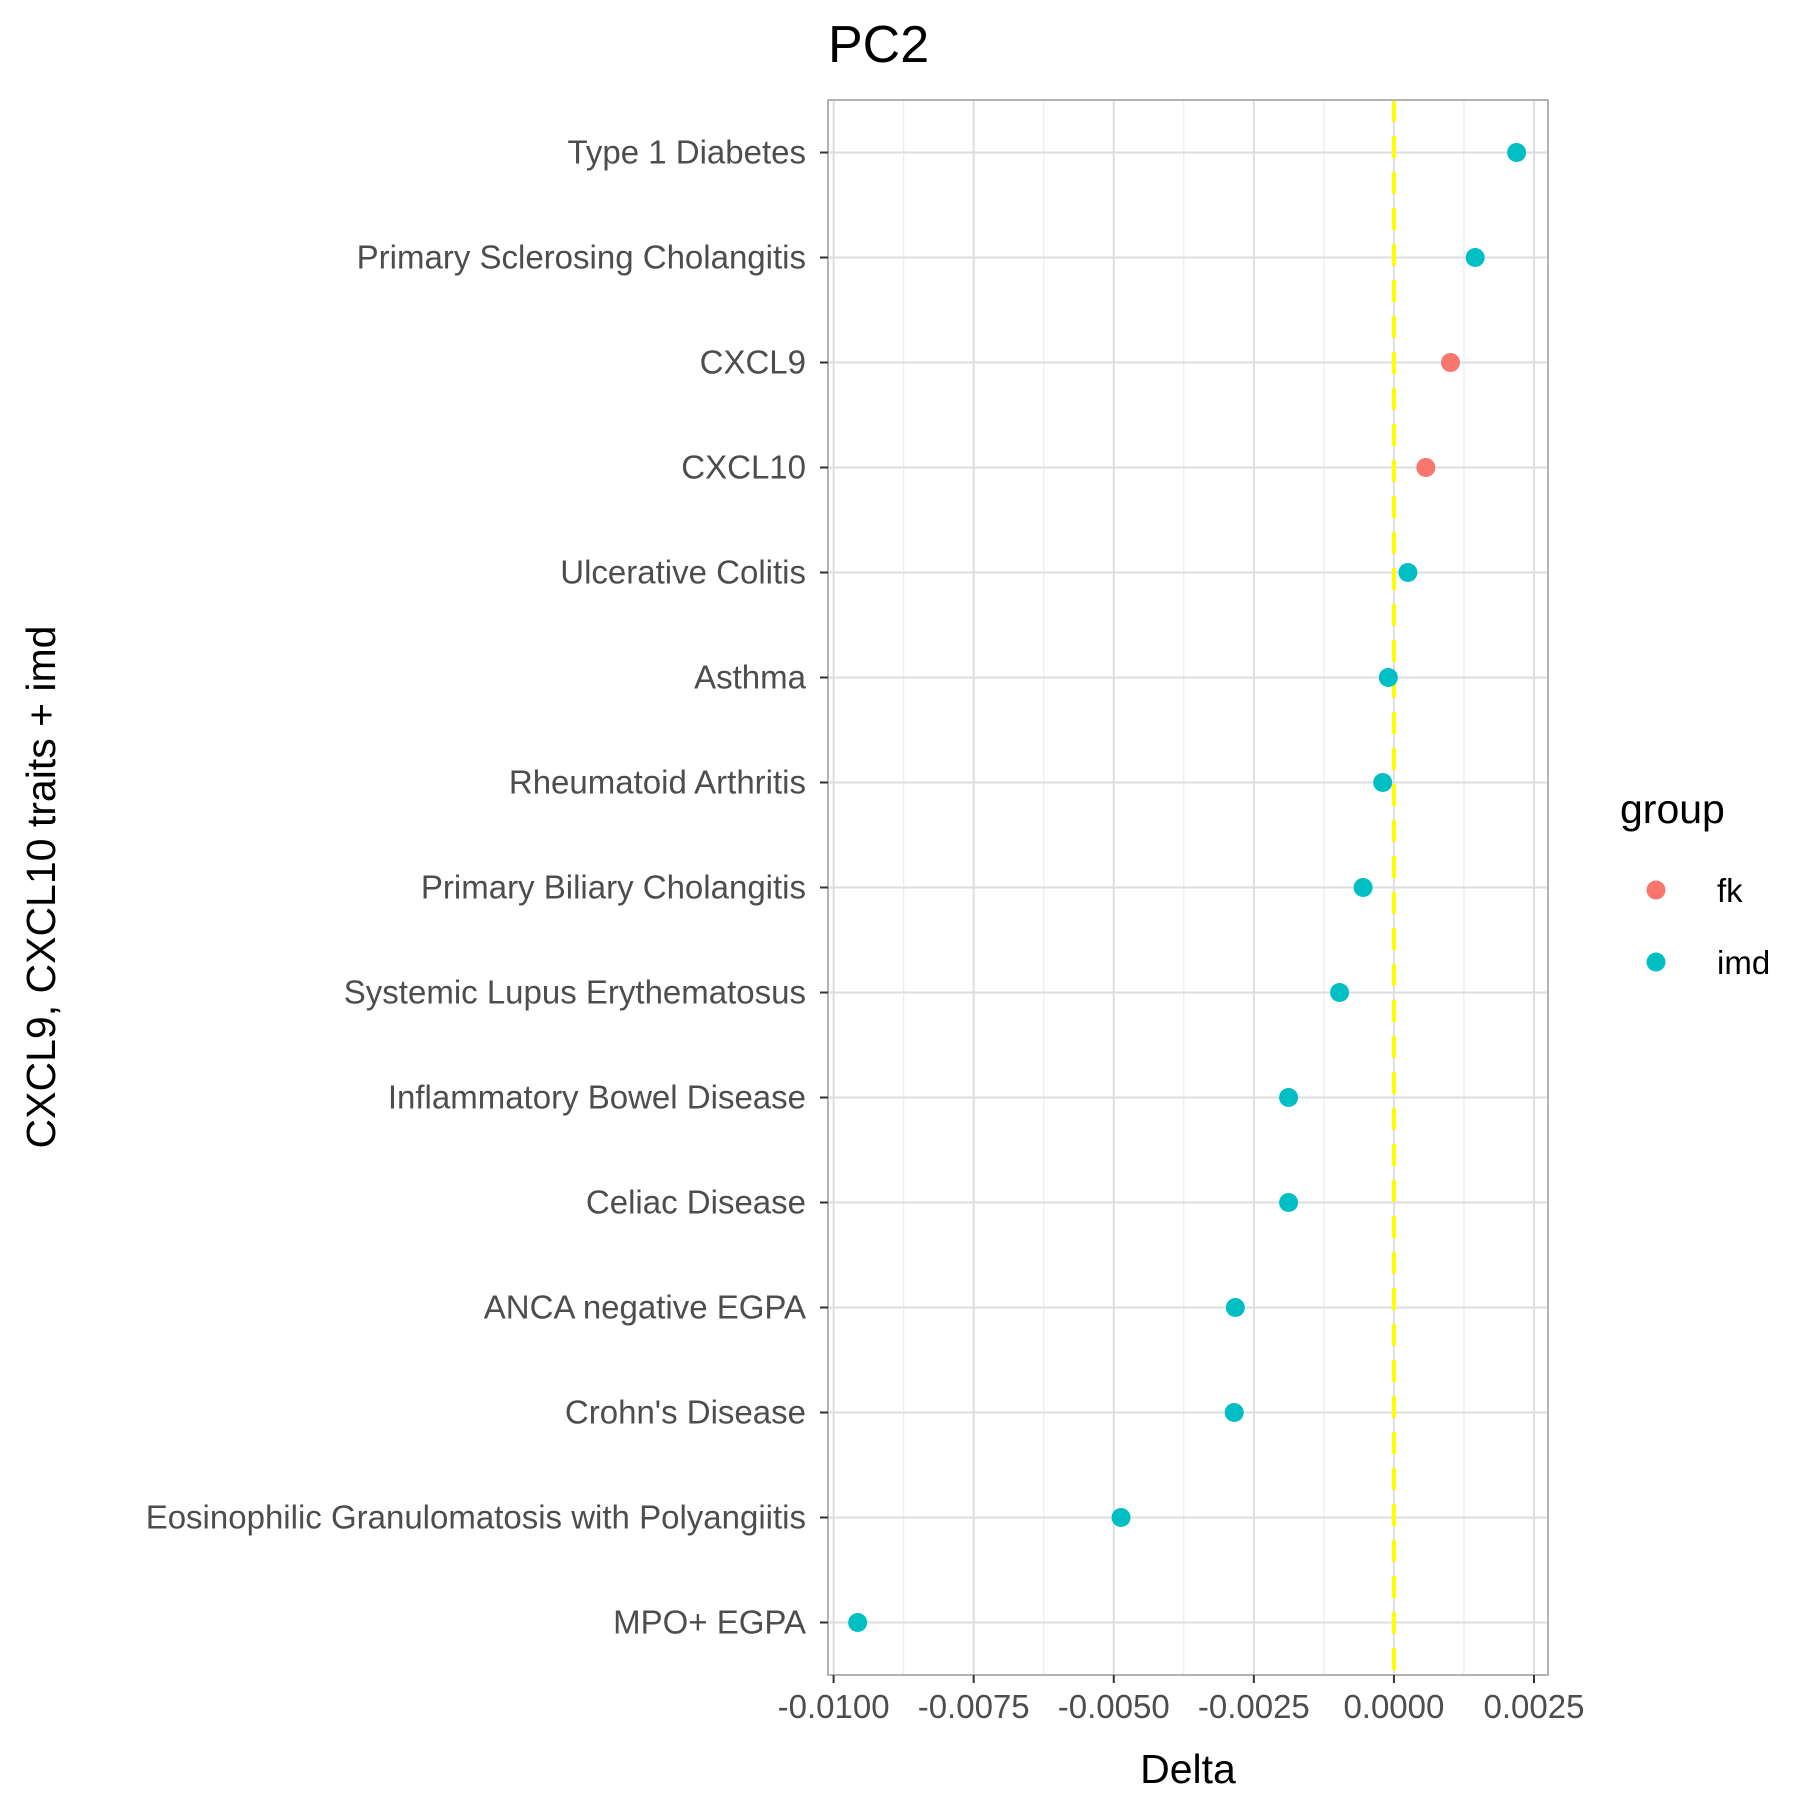 The image size is (1800, 1800). I want to click on y-tick-label: Rheumatoid Arthritis, so click(657, 782).